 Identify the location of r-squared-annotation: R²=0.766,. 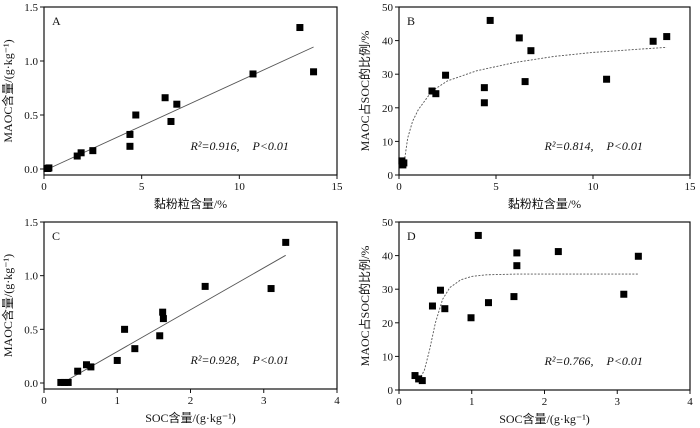
(569, 361).